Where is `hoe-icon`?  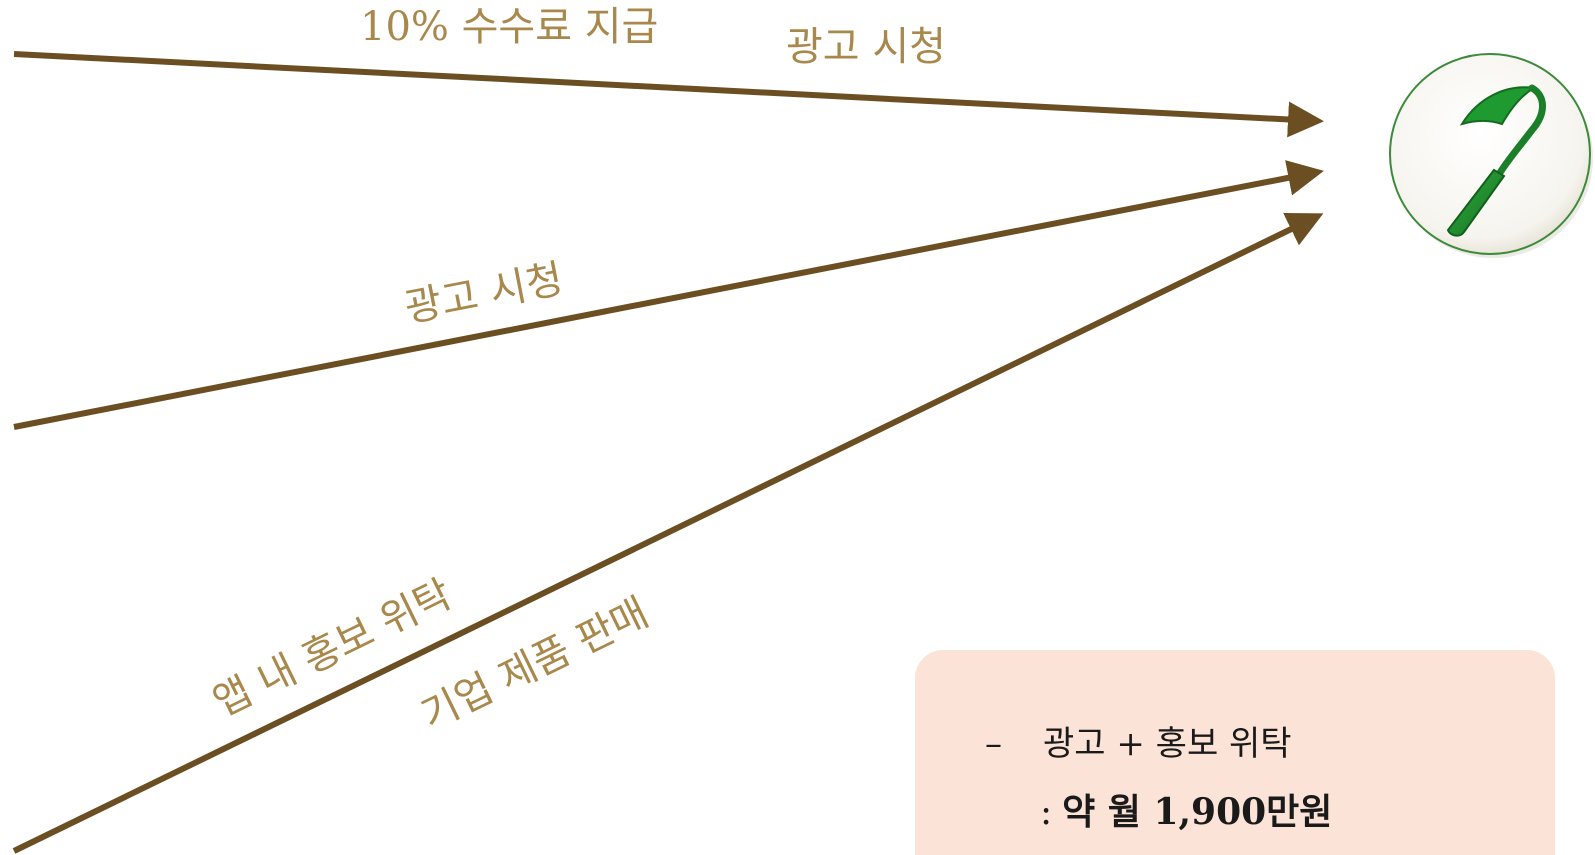
hoe-icon is located at coordinates (1496, 160).